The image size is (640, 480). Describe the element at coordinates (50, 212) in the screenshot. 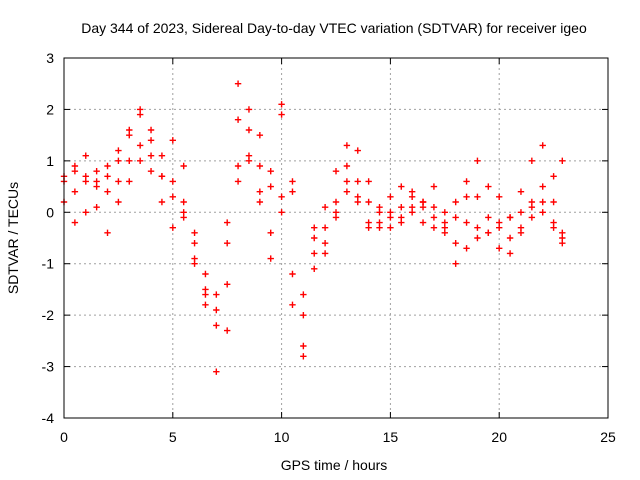

I see `y-tick-label-4: 0` at that location.